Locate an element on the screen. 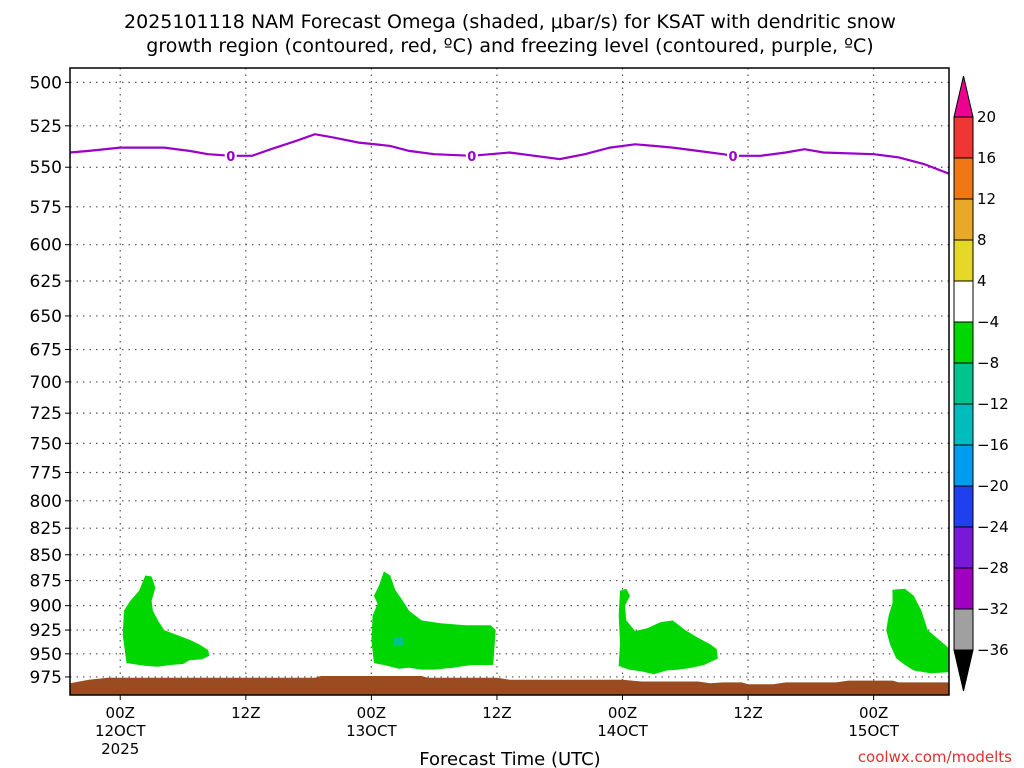 The width and height of the screenshot is (1024, 768). y-tick-label: 600 is located at coordinates (46, 246).